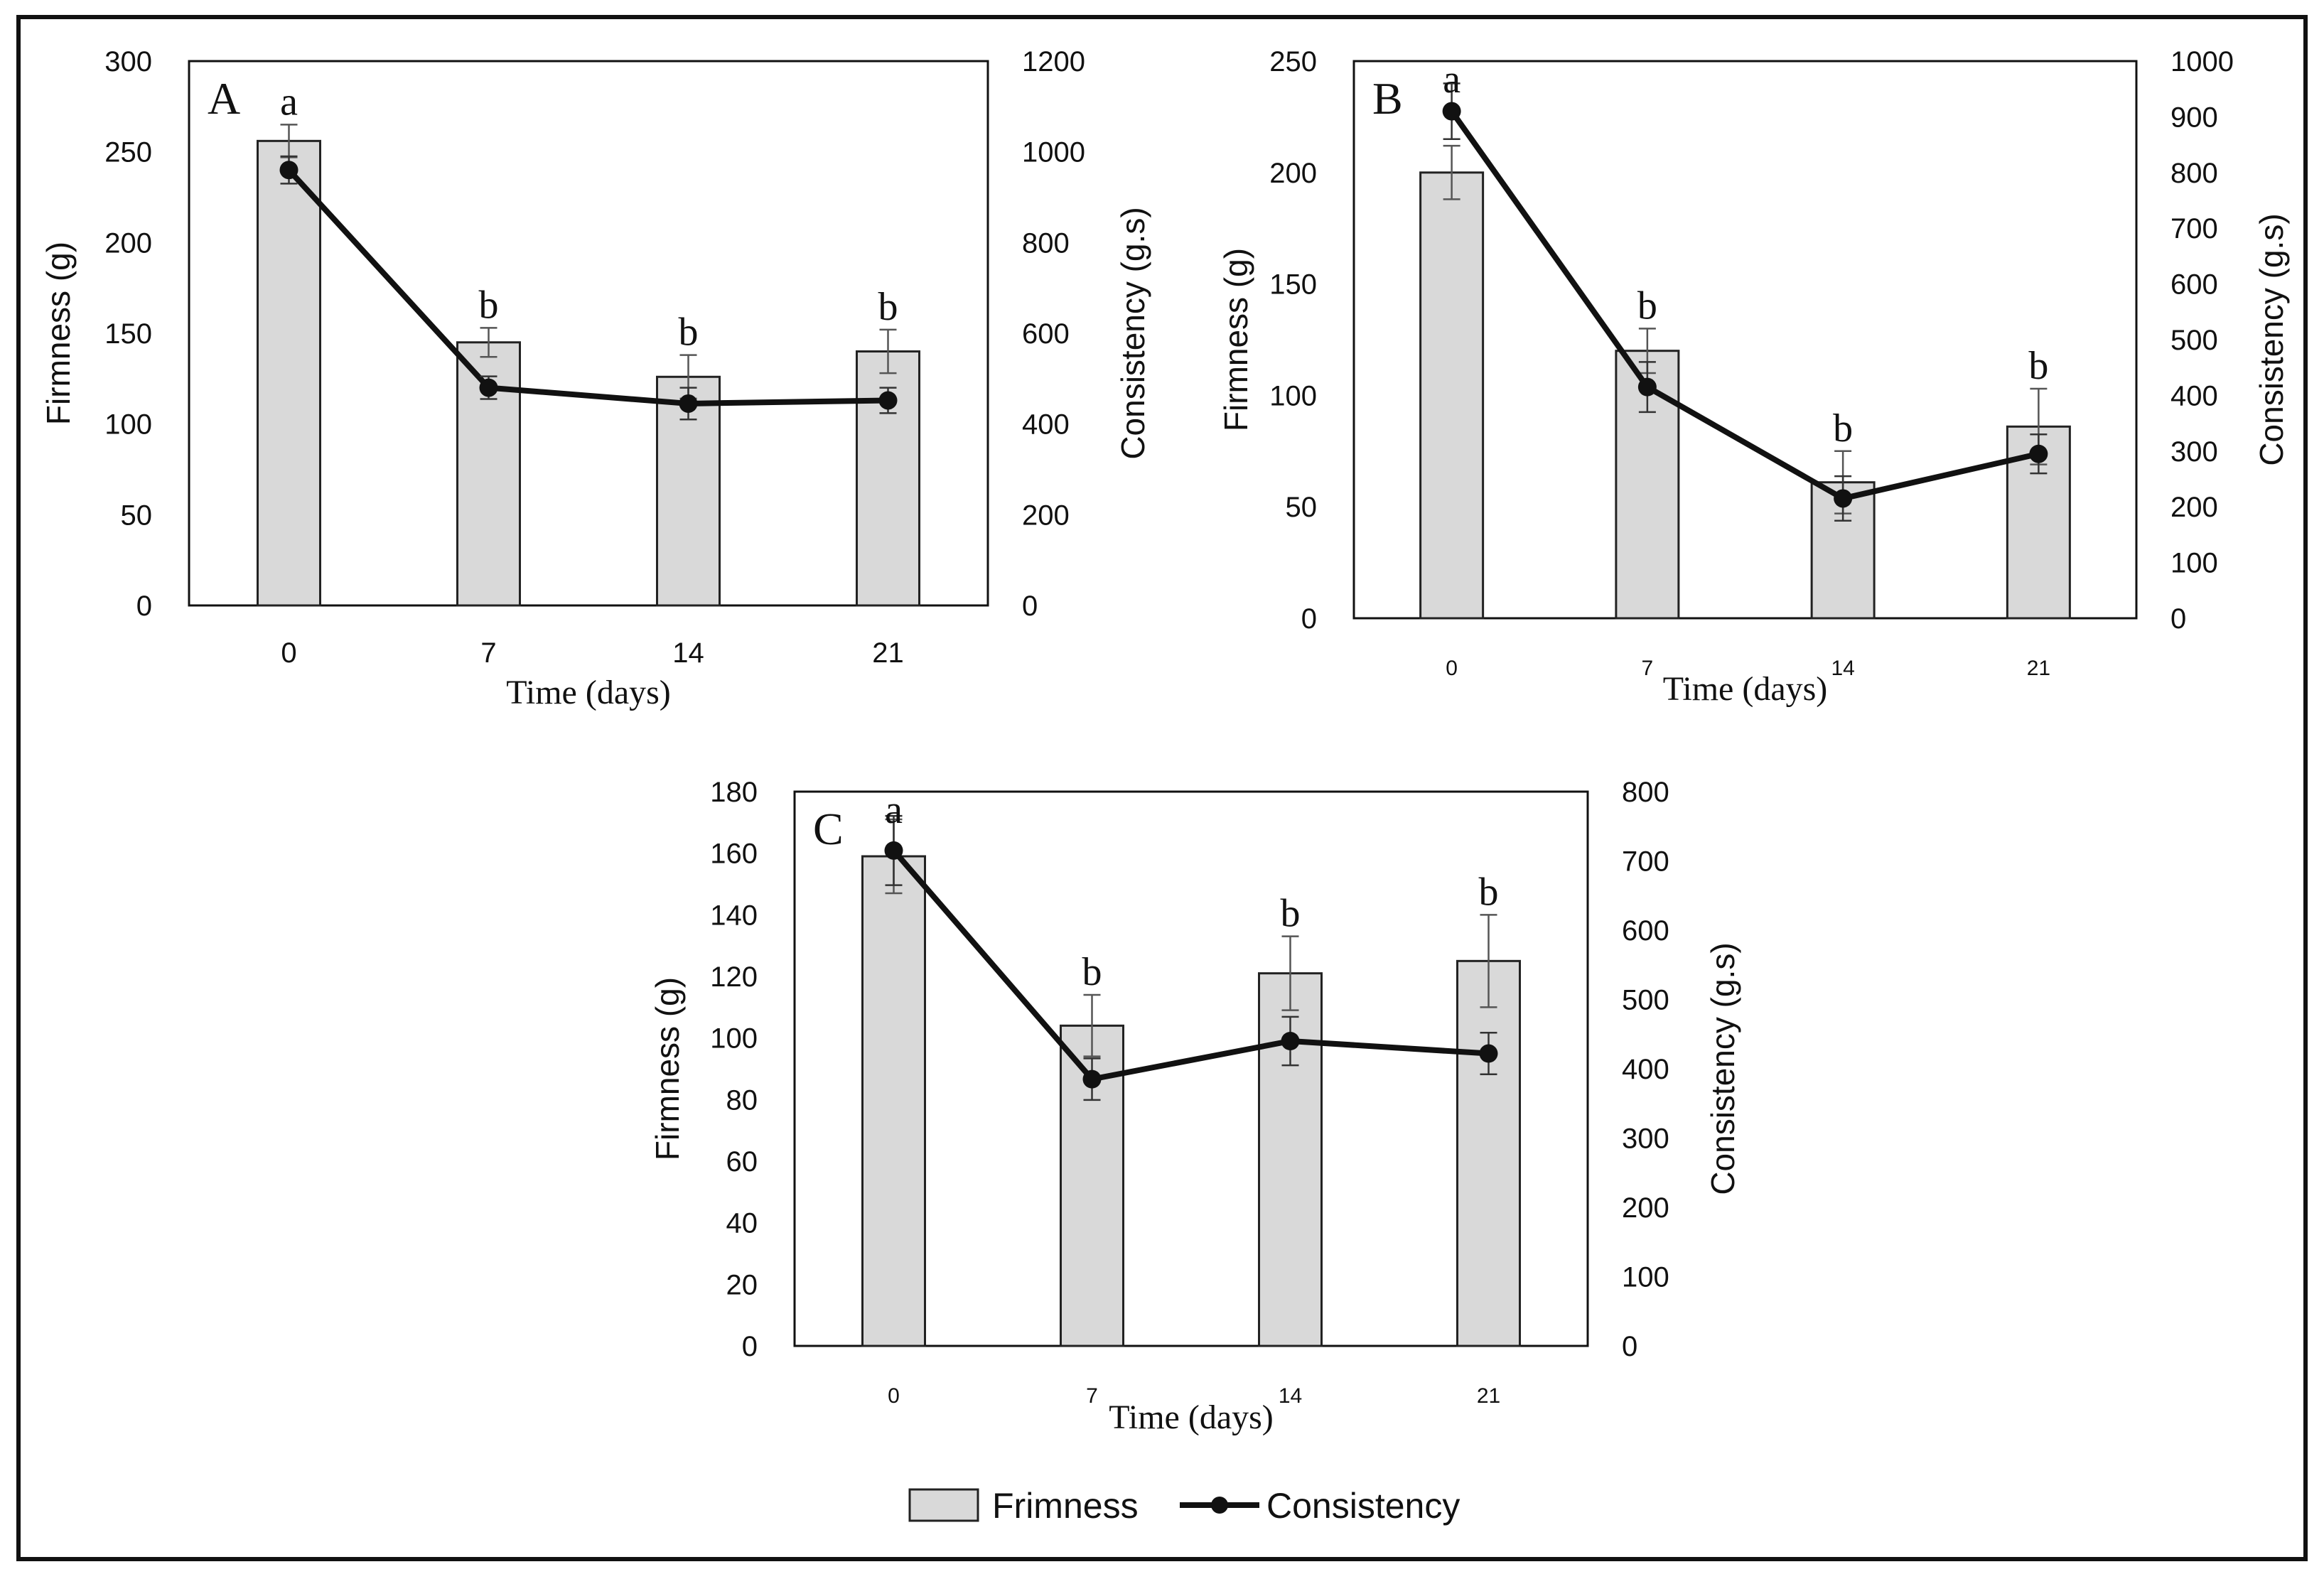 The width and height of the screenshot is (2324, 1579). I want to click on panel-b-y2tick-label: 500, so click(2194, 340).